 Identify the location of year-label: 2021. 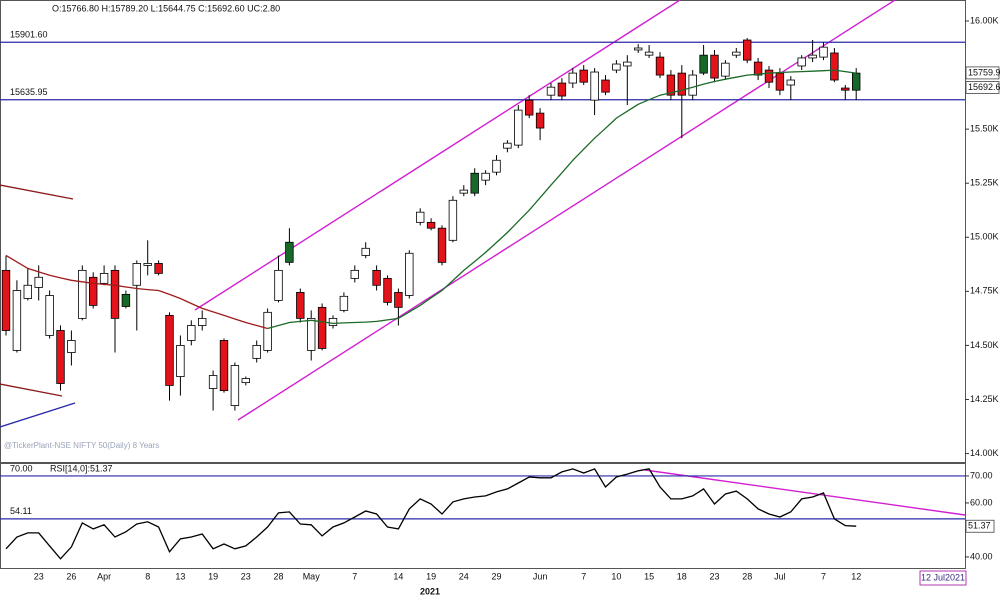
(430, 591).